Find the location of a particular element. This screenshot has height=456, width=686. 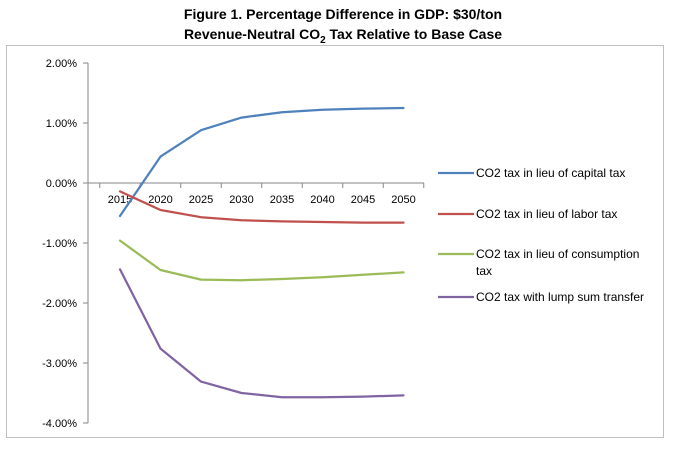

chart-title-line-2-suffix: Tax Relative to Base Case is located at coordinates (414, 34).